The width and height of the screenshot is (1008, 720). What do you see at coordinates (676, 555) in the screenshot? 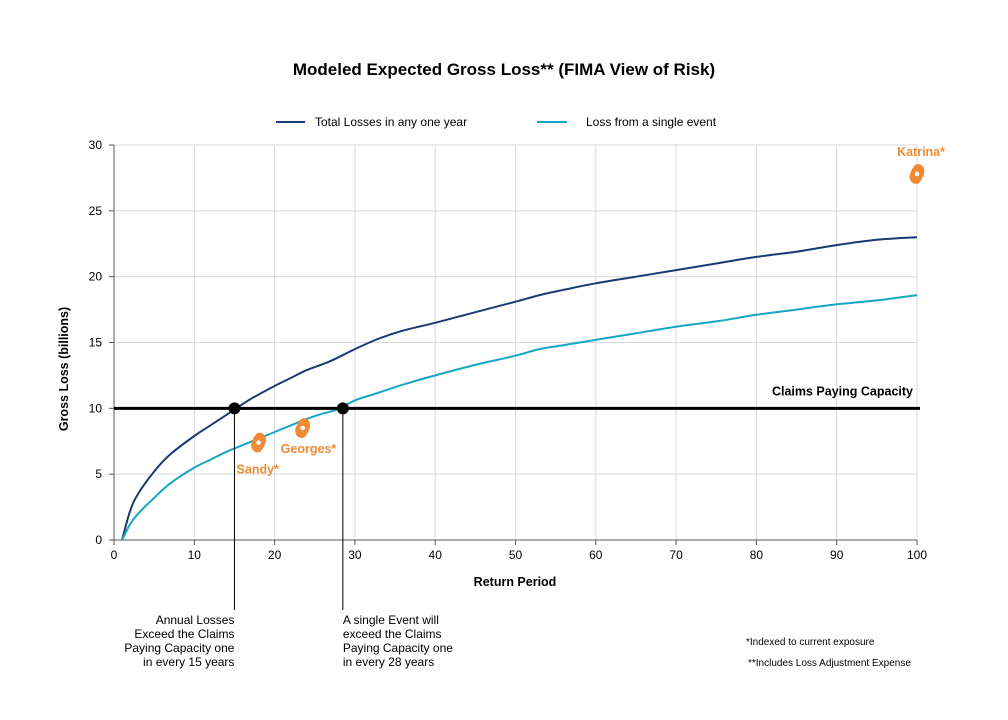
I see `x-tick-label: 70` at bounding box center [676, 555].